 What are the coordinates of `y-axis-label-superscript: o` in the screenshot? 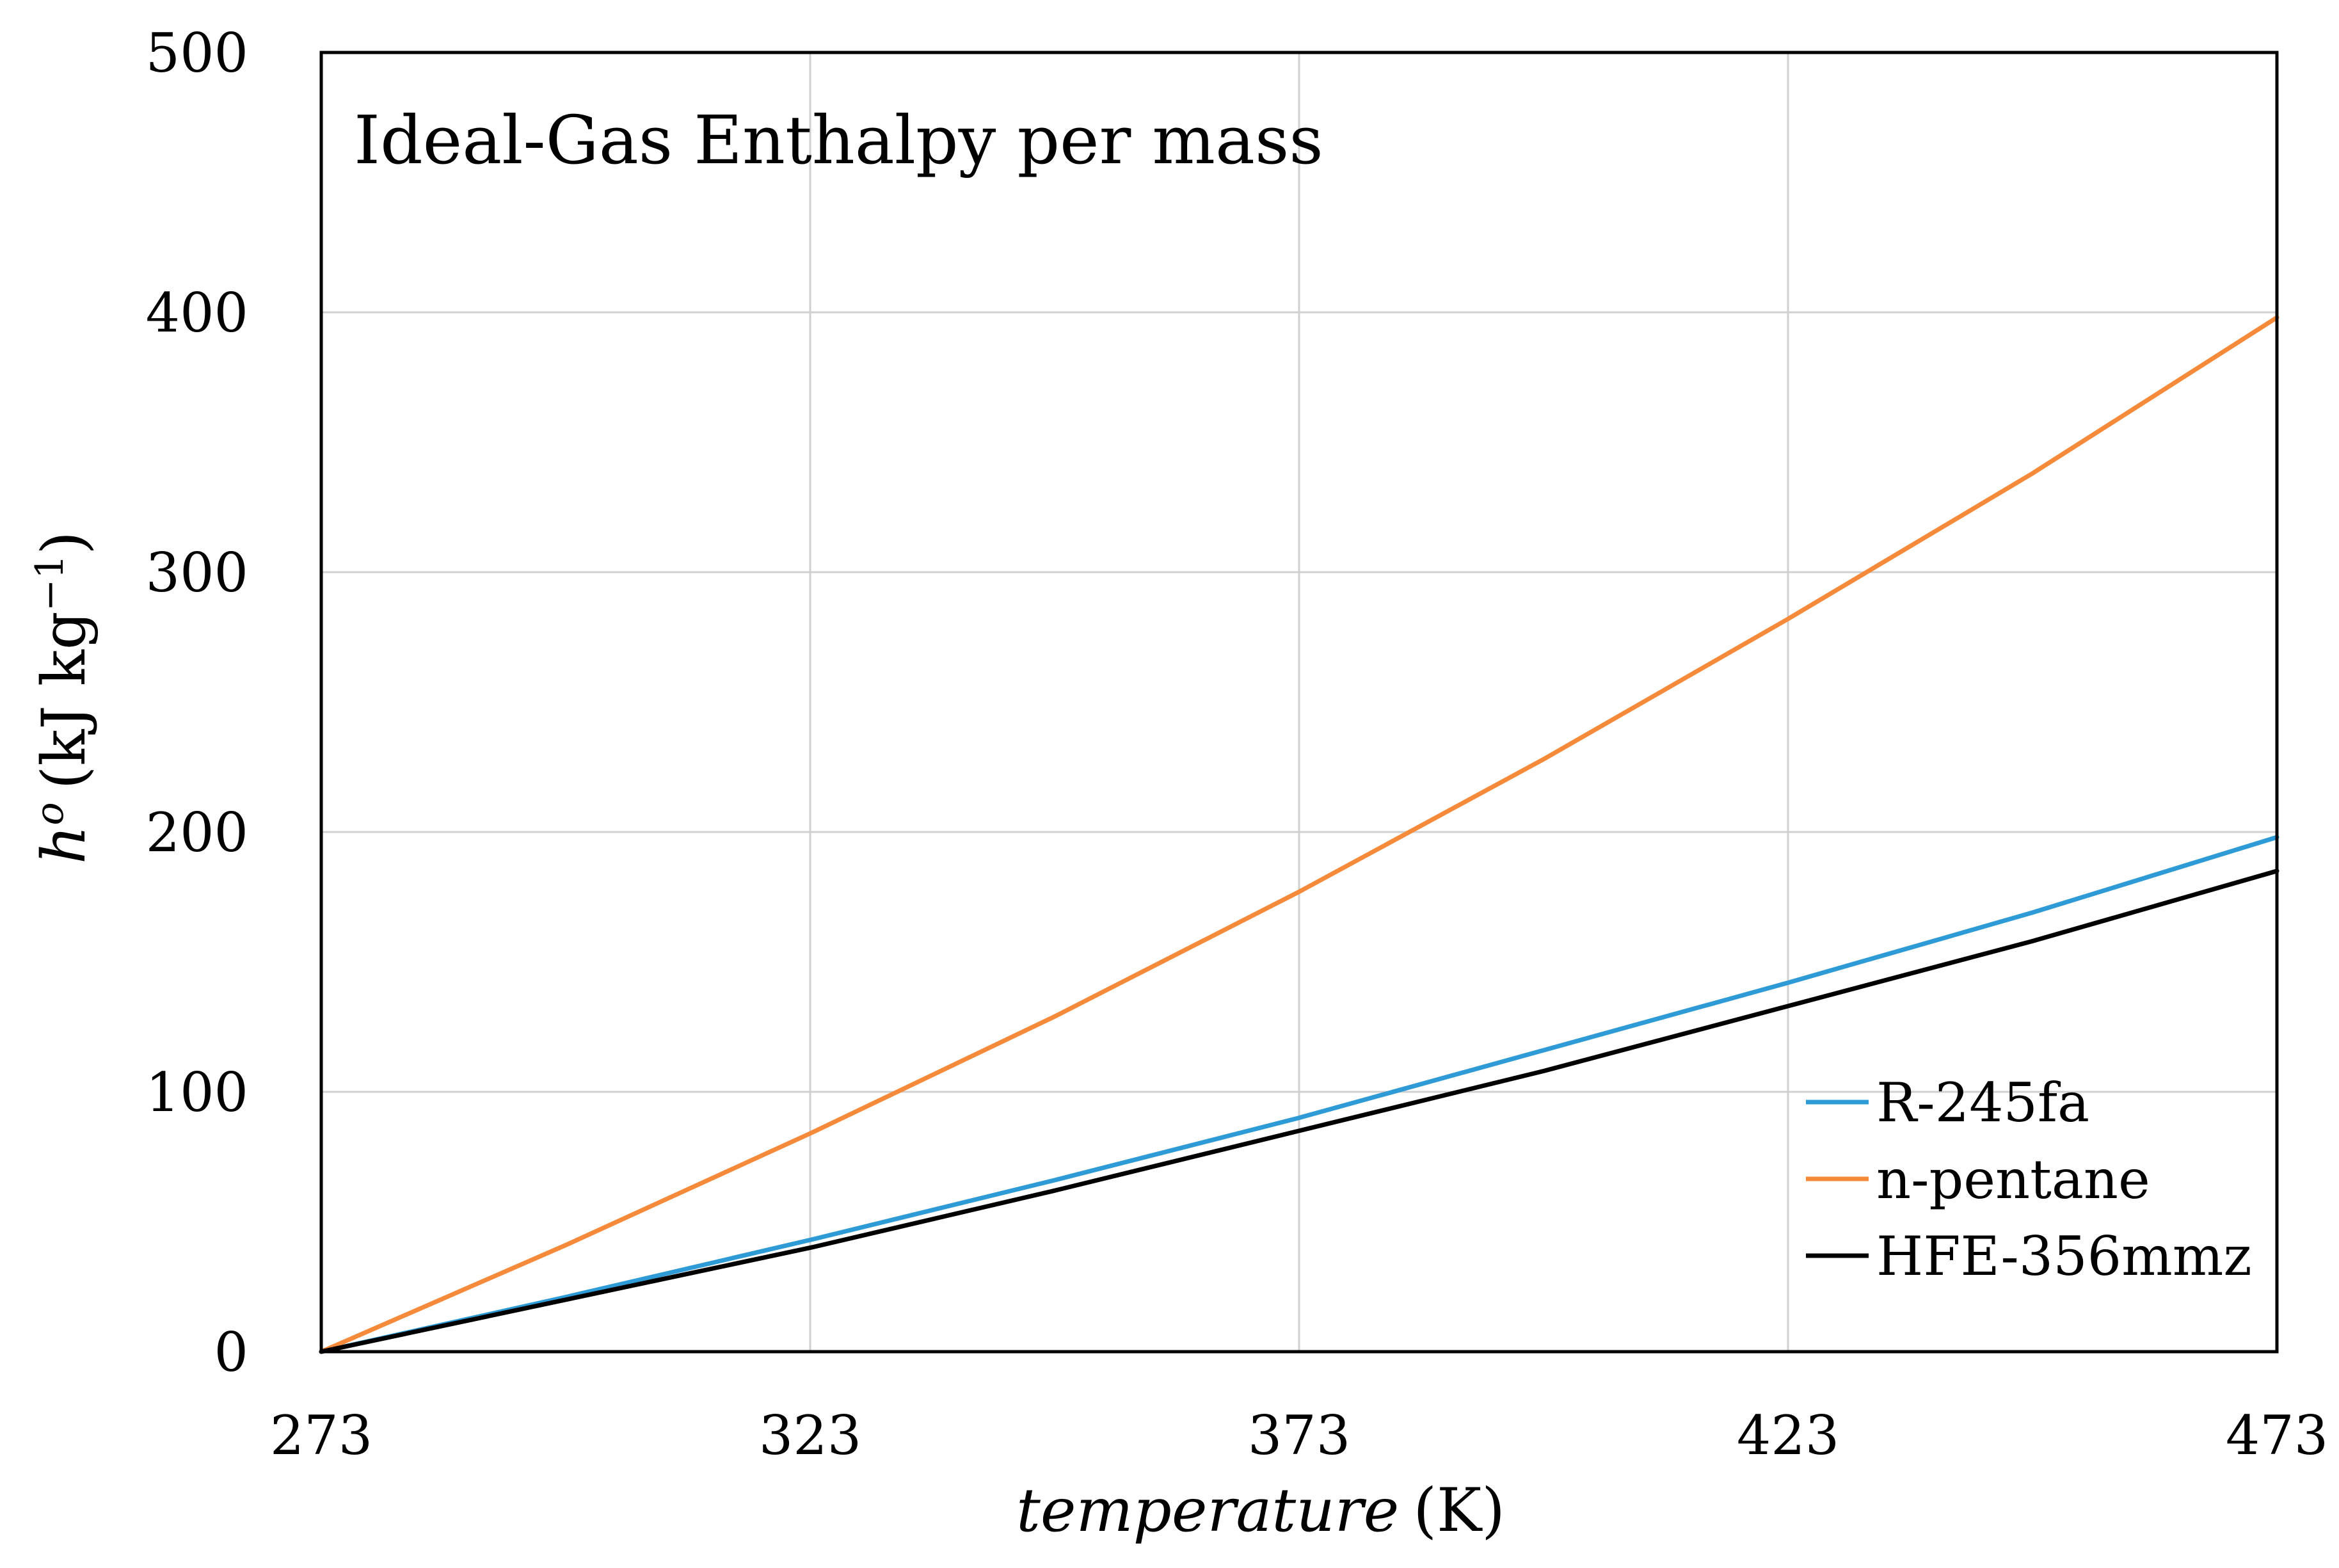 It's located at (50, 813).